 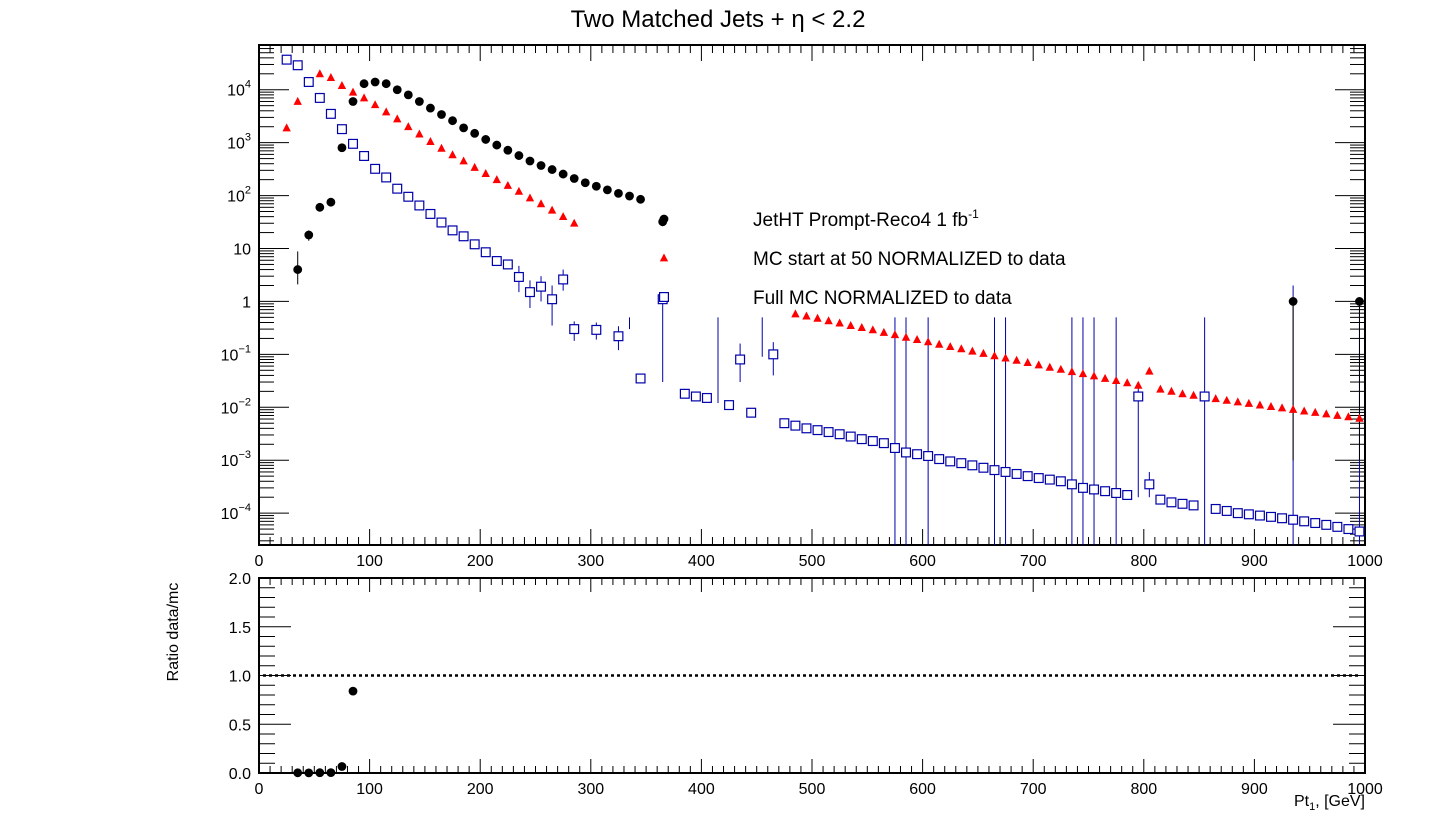 What do you see at coordinates (1365, 789) in the screenshot?
I see `x-tick-label: 1000` at bounding box center [1365, 789].